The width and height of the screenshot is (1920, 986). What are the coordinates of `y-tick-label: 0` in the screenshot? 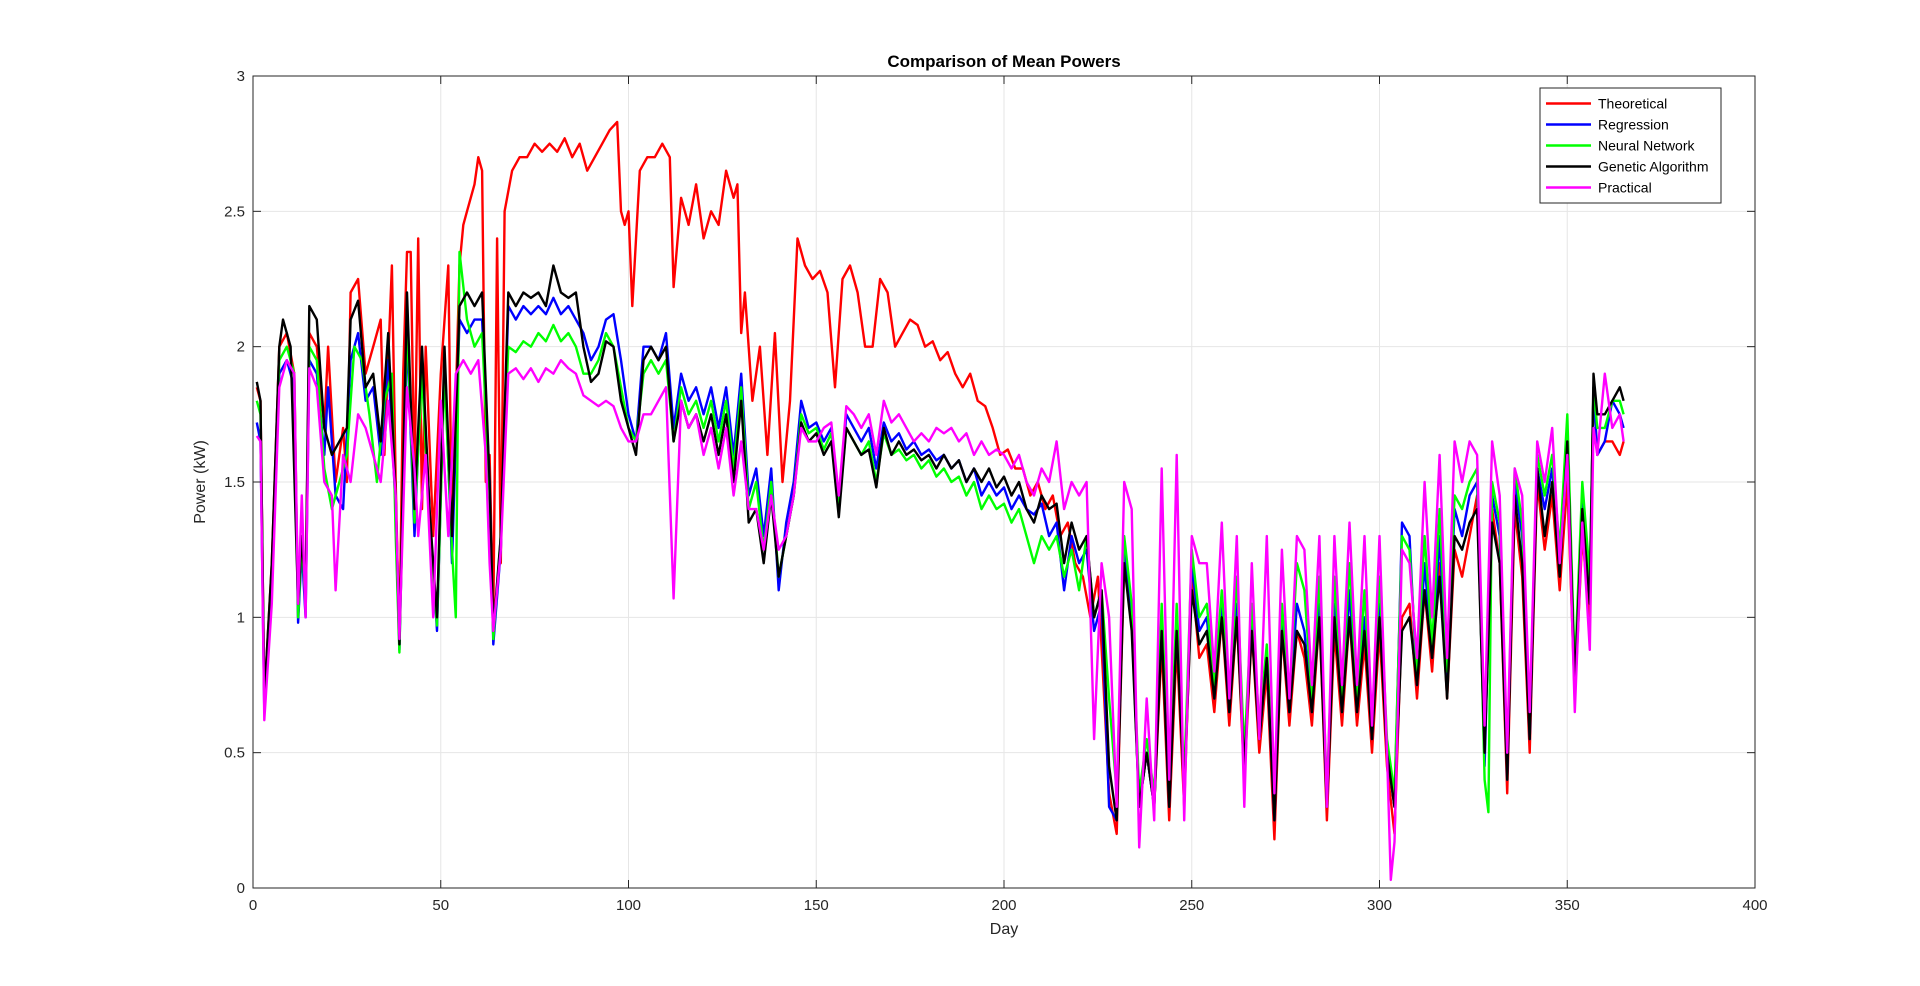 It's located at (241, 888).